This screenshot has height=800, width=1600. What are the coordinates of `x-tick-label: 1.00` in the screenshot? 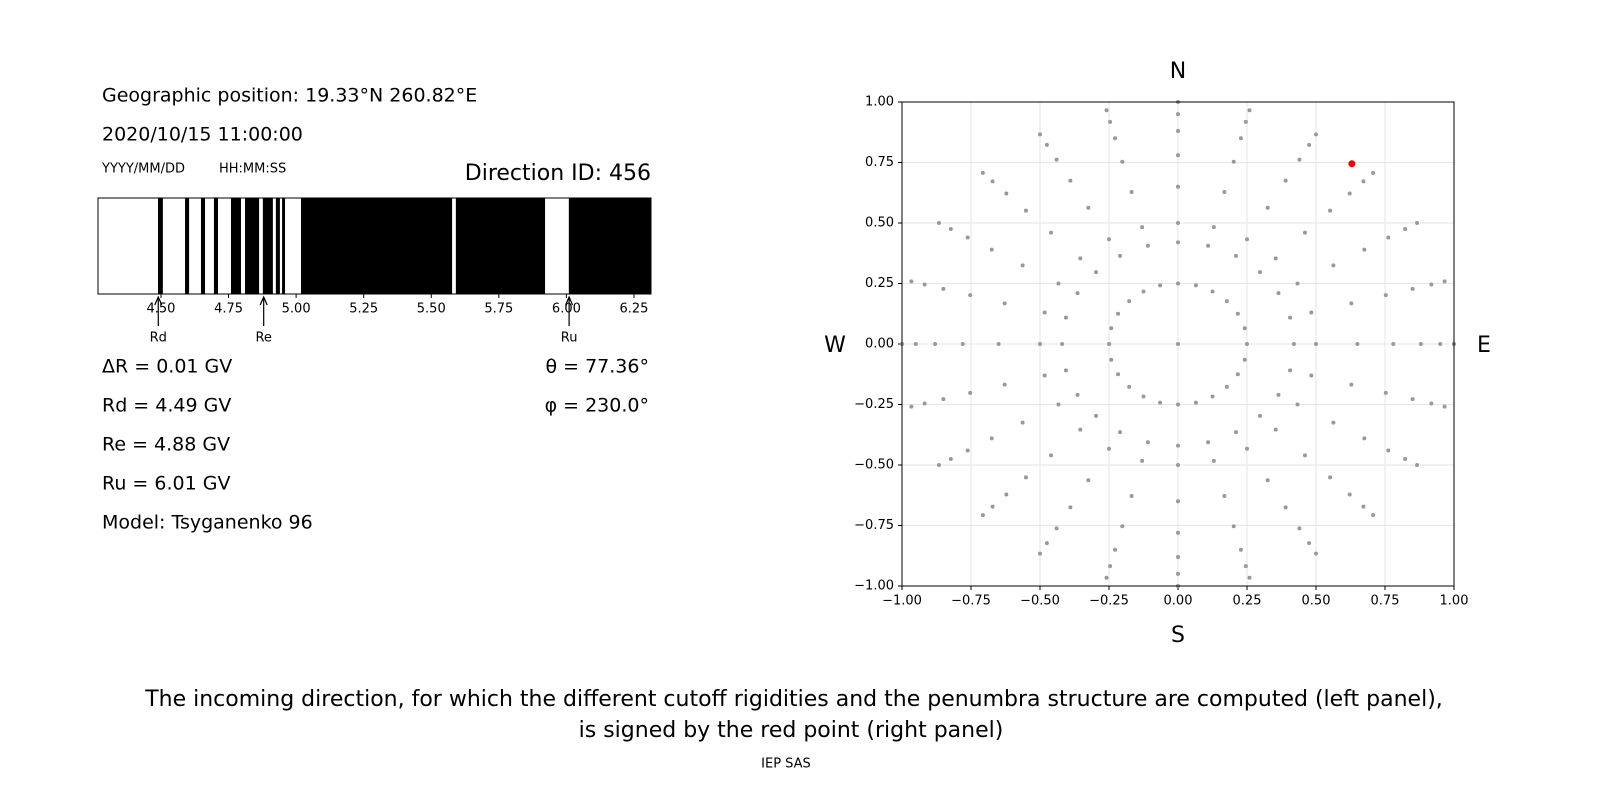 It's located at (1454, 601).